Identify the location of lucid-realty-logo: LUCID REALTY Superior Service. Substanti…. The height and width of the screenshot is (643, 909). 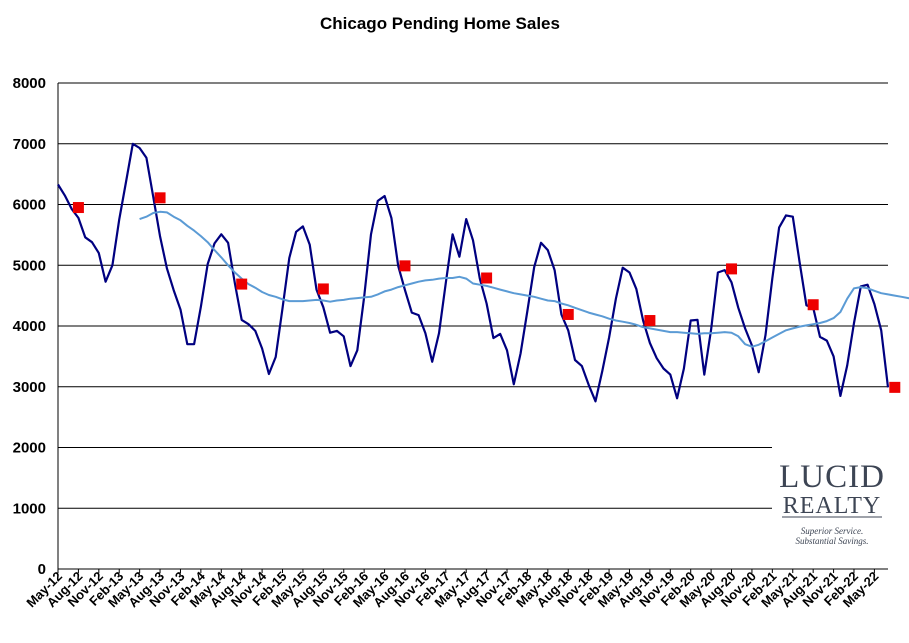
(832, 501).